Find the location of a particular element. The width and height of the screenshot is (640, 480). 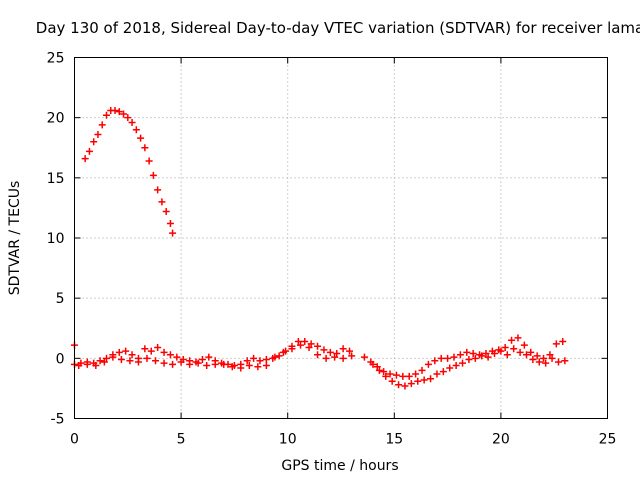

x-tick-label: 5 is located at coordinates (181, 440).